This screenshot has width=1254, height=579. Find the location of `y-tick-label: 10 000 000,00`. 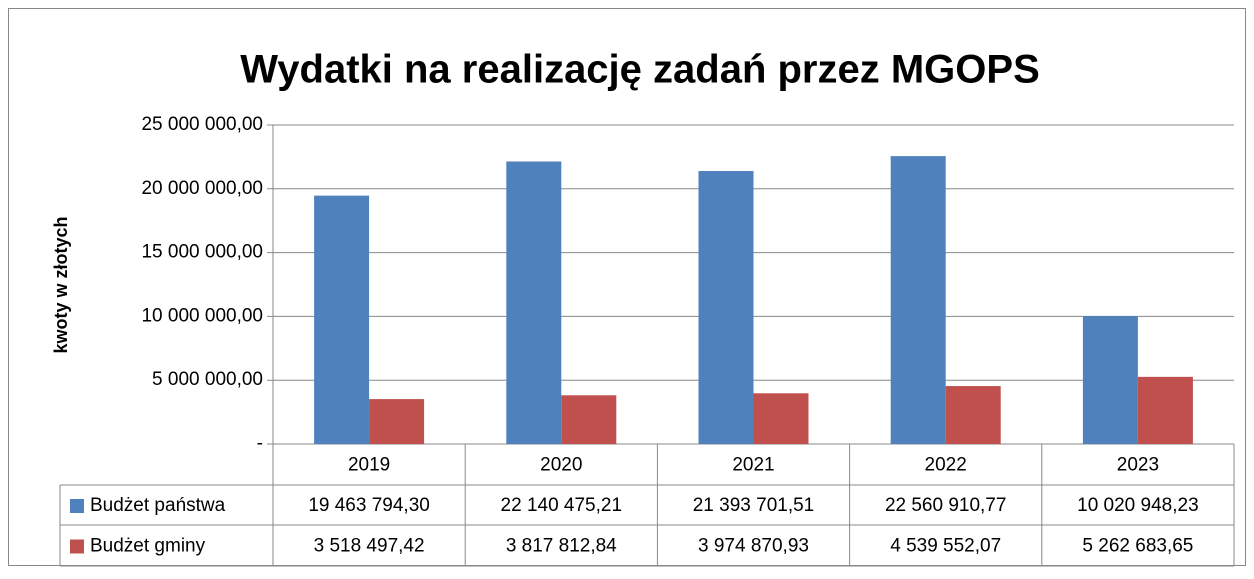

y-tick-label: 10 000 000,00 is located at coordinates (202, 315).